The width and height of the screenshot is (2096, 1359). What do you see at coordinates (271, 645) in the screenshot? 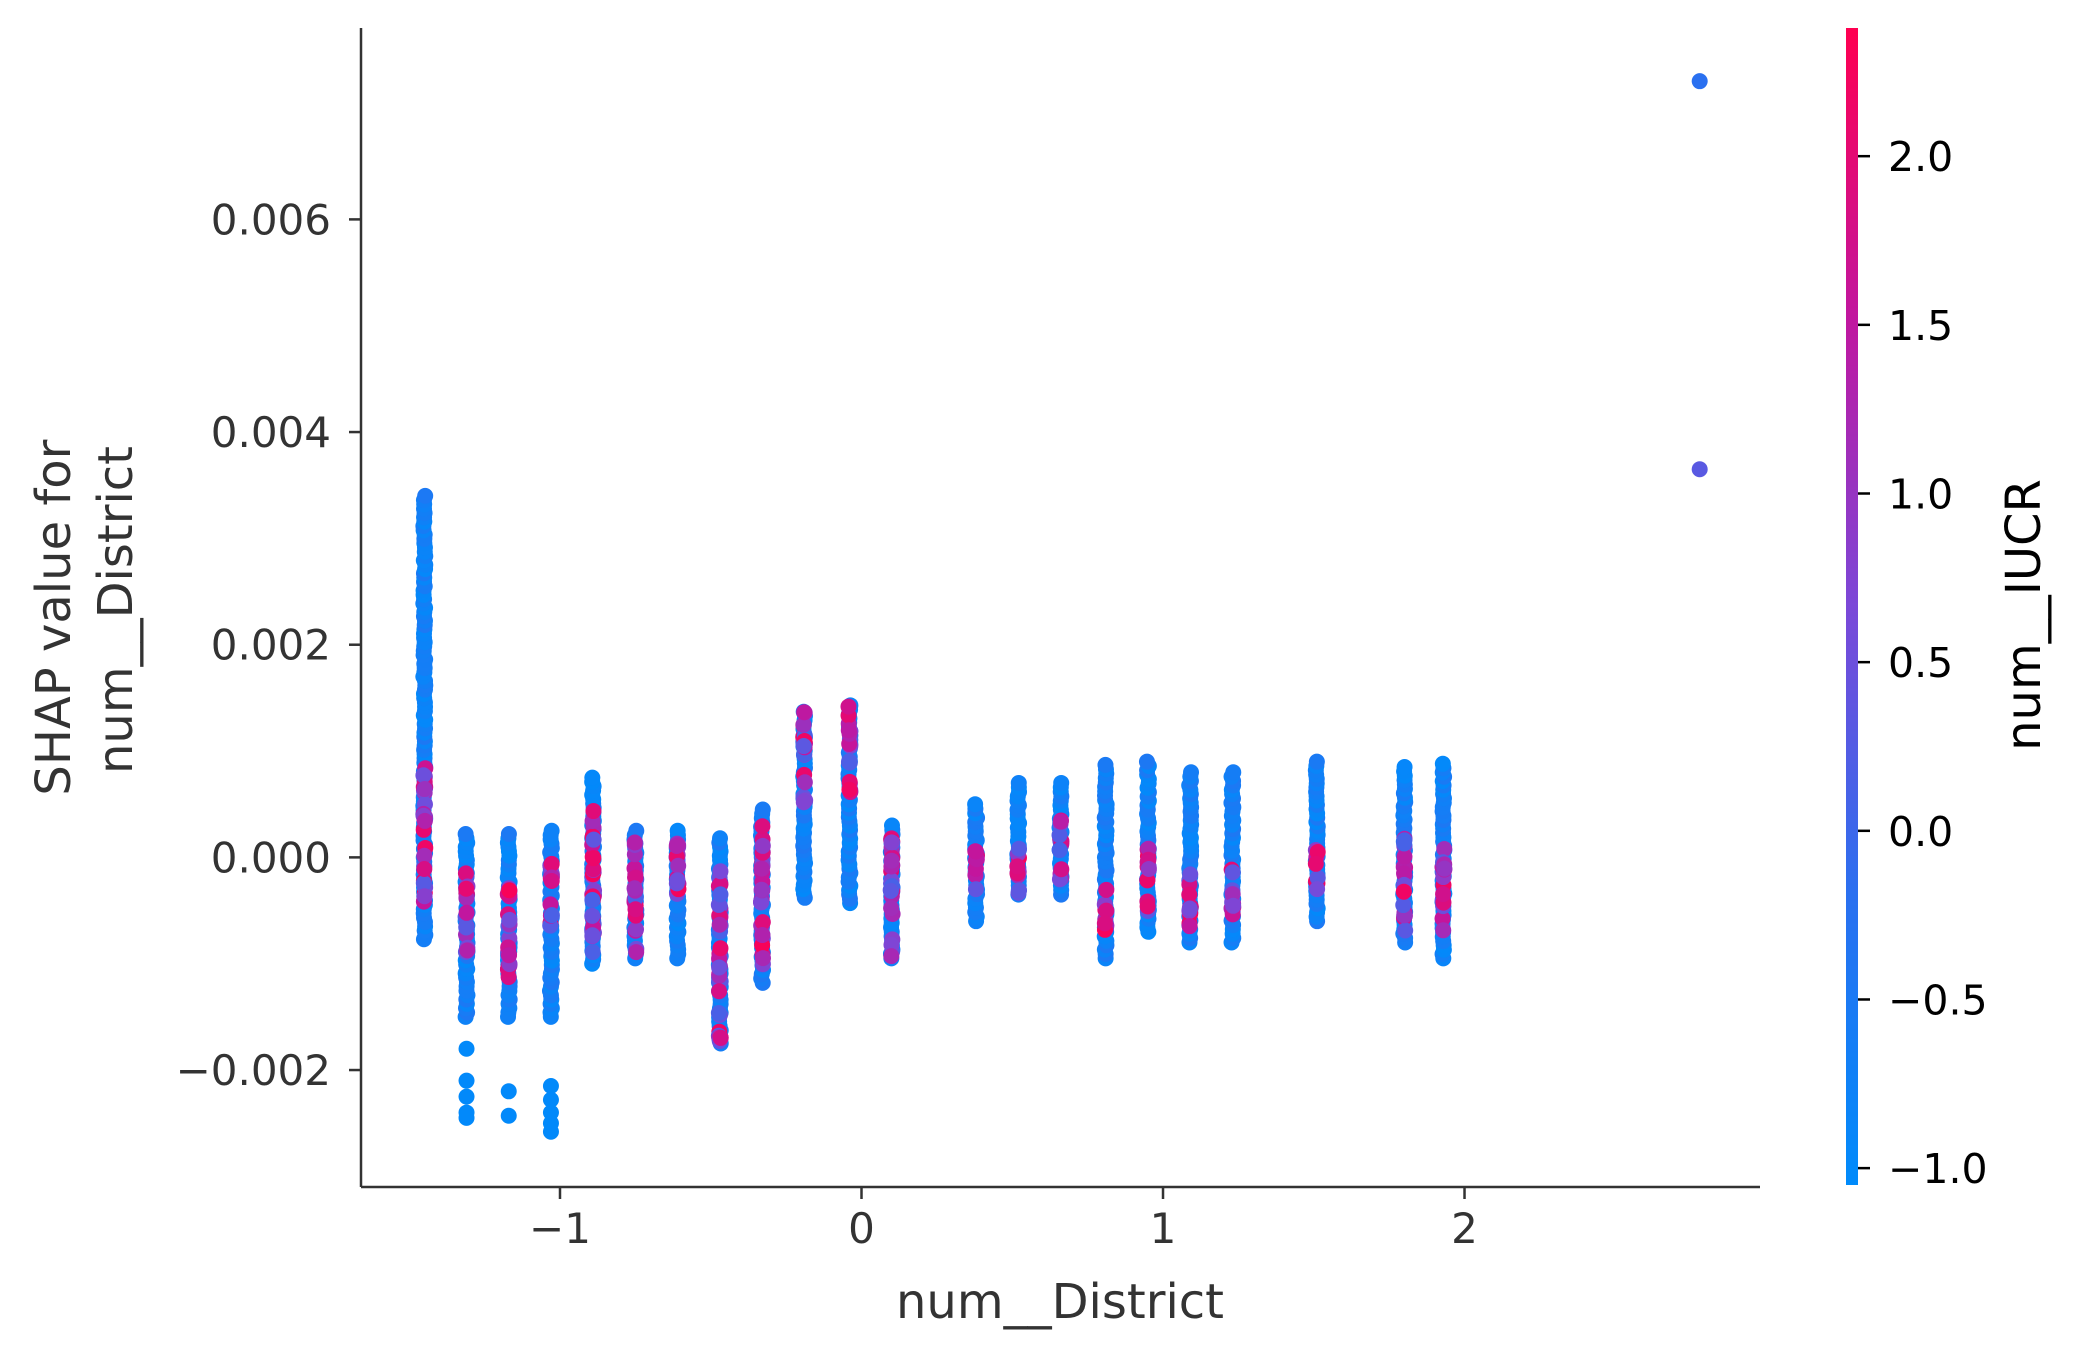
I see `y-tick-label: 0.002` at bounding box center [271, 645].